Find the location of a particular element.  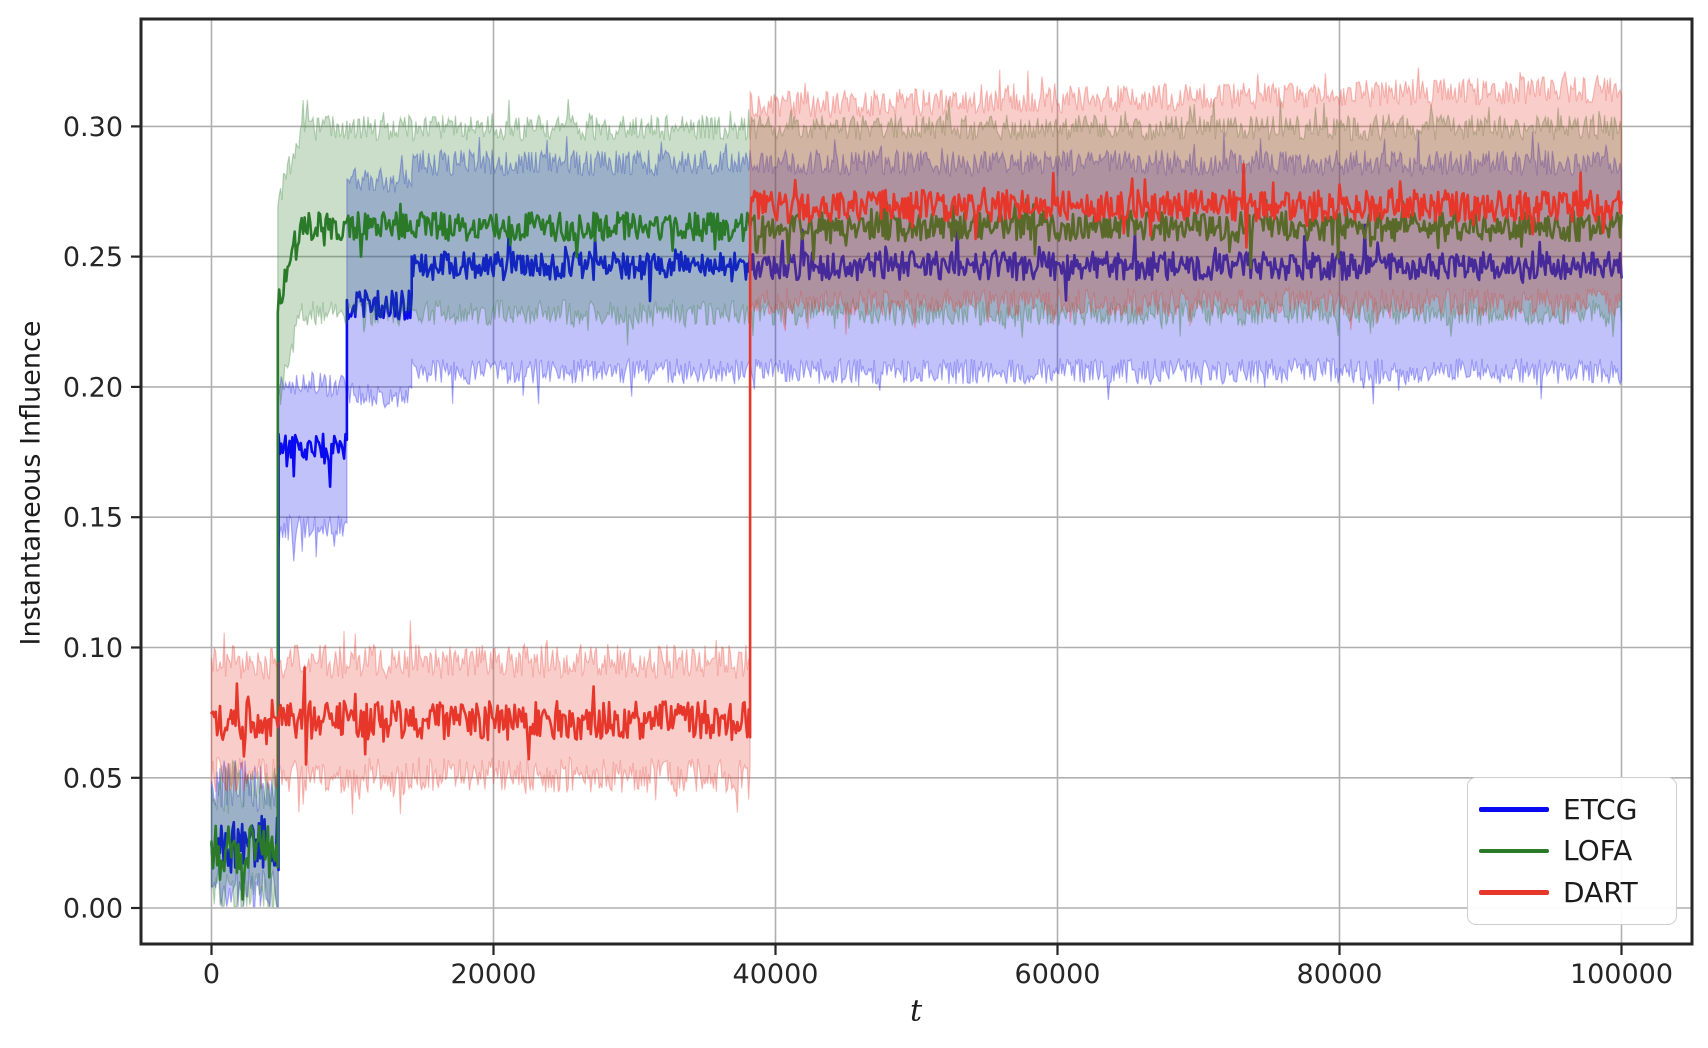

legend-label-lofa: LOFA is located at coordinates (1598, 850).